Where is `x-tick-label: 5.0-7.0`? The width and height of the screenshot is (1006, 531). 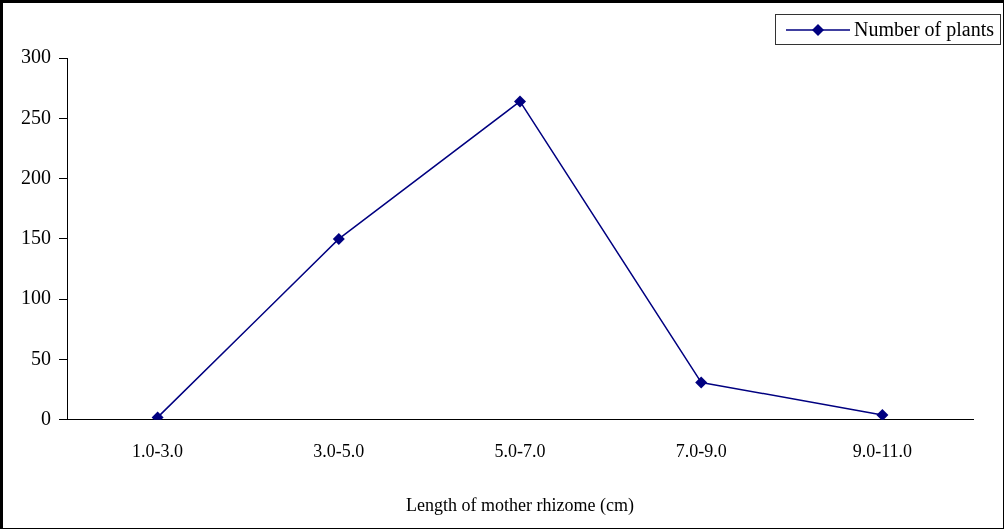
x-tick-label: 5.0-7.0 is located at coordinates (520, 451).